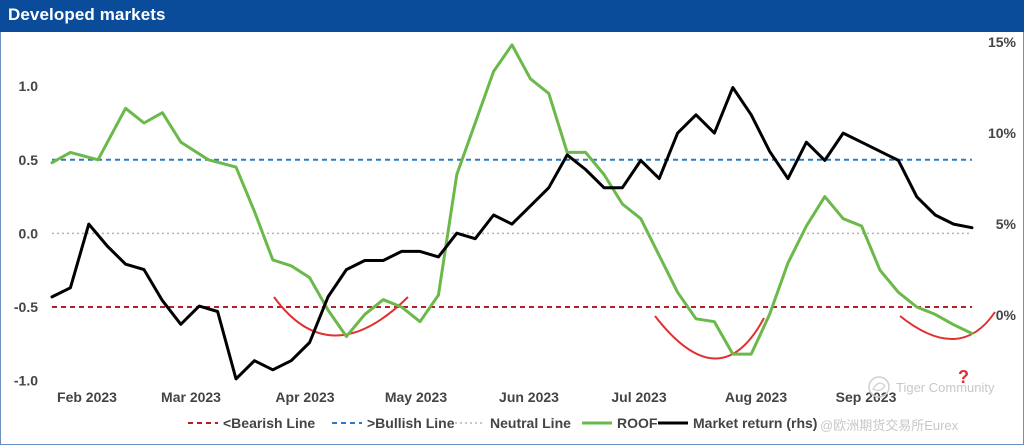  What do you see at coordinates (530, 423) in the screenshot?
I see `legend-label-2: Neutral Line` at bounding box center [530, 423].